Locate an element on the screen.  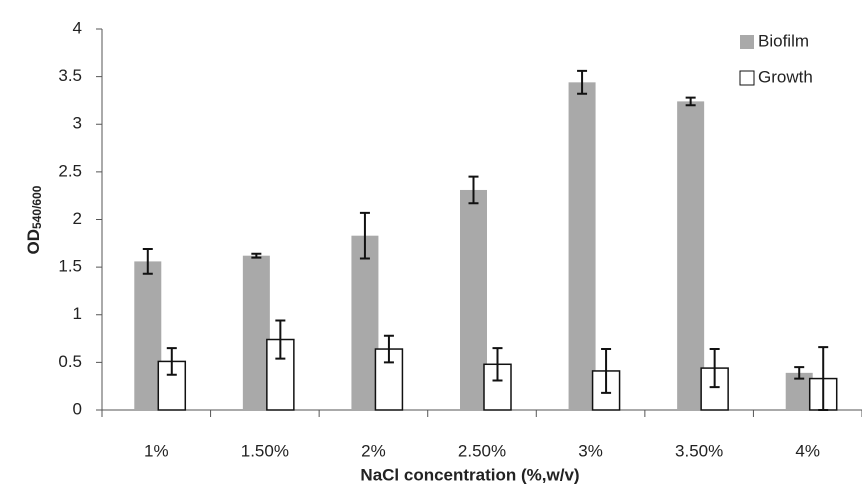
y-axis-label: OD540/600 is located at coordinates (34, 219).